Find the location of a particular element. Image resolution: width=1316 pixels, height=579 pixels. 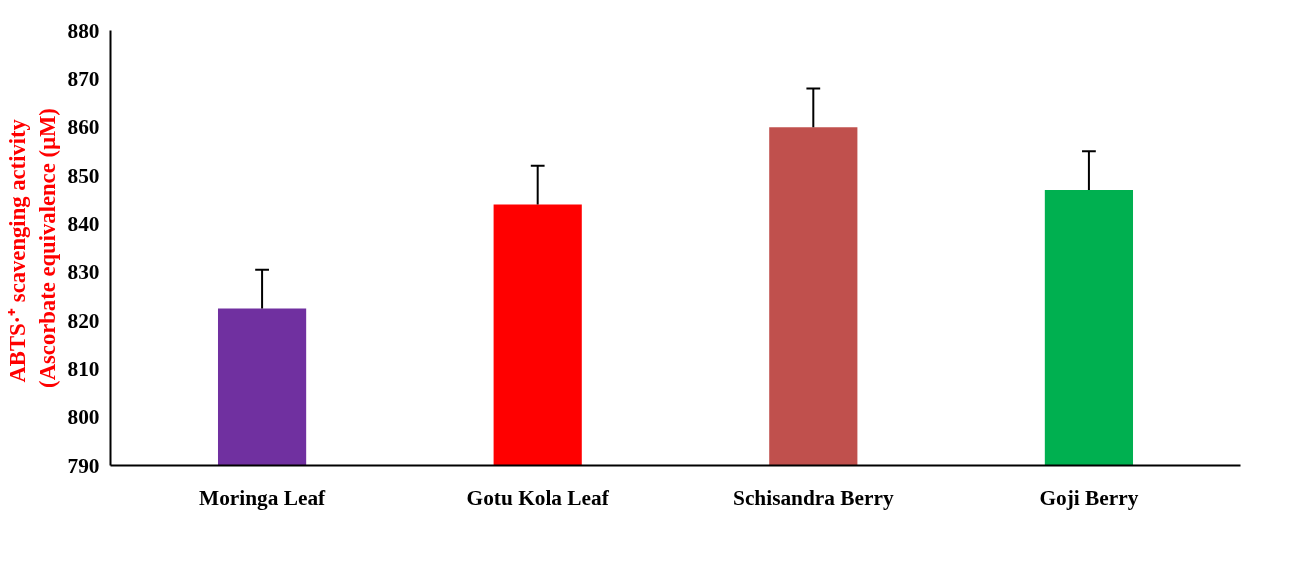

y-tick-label: 800 is located at coordinates (83, 417).